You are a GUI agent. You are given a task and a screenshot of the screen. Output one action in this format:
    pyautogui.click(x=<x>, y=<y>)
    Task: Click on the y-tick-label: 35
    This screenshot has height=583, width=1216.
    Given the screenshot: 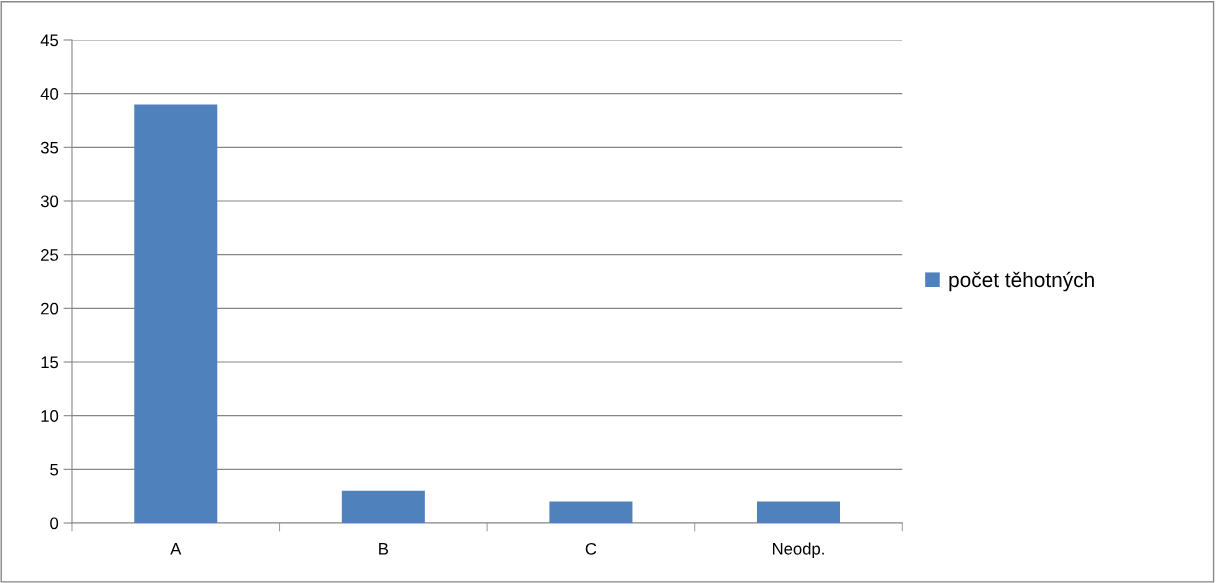 What is the action you would take?
    pyautogui.click(x=49, y=147)
    